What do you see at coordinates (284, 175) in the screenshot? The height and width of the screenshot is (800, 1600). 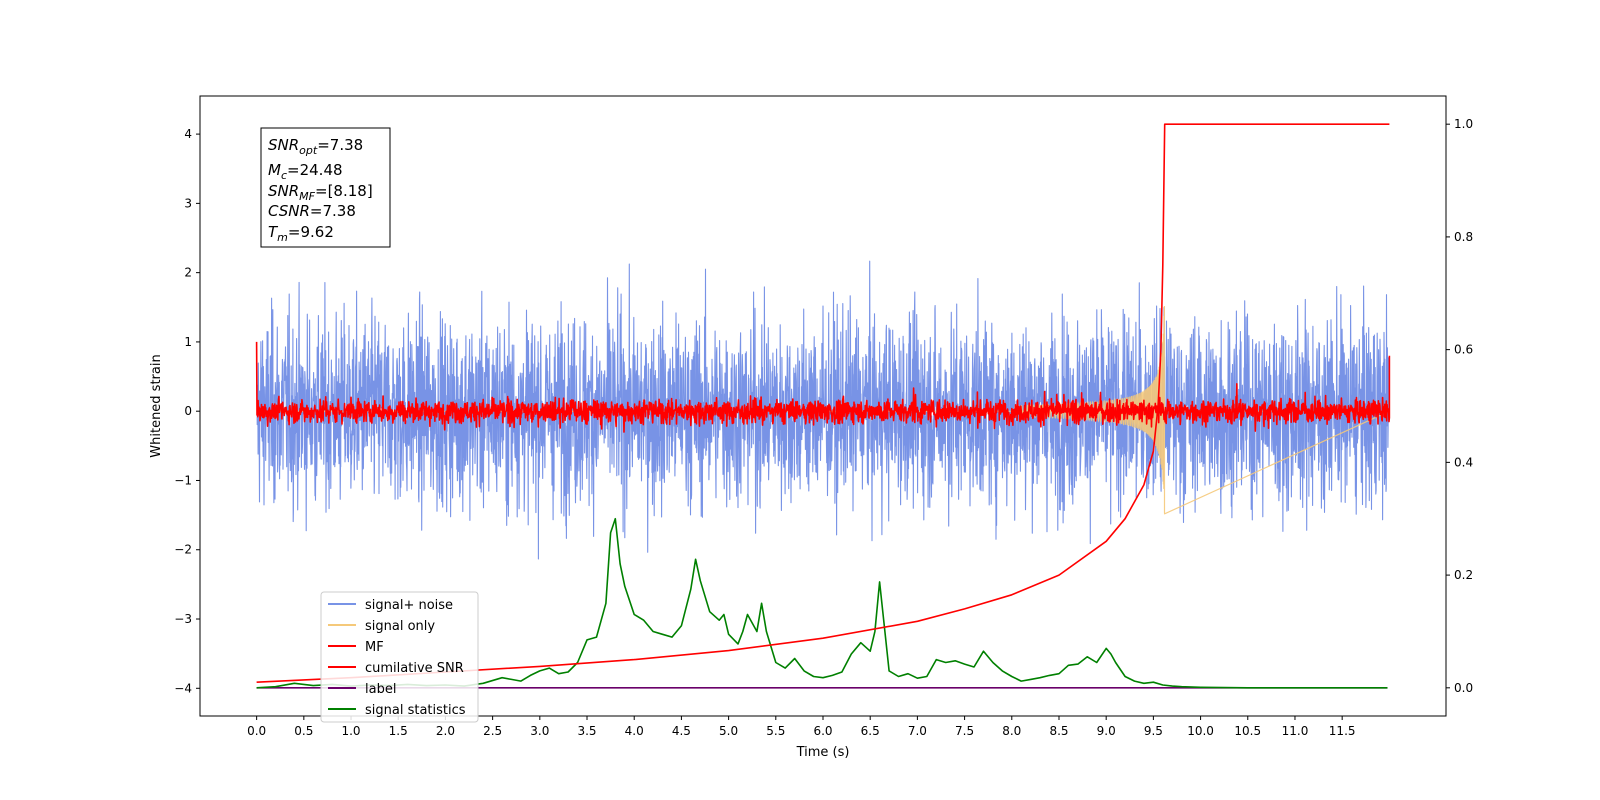 I see `info-mc-sub: c` at bounding box center [284, 175].